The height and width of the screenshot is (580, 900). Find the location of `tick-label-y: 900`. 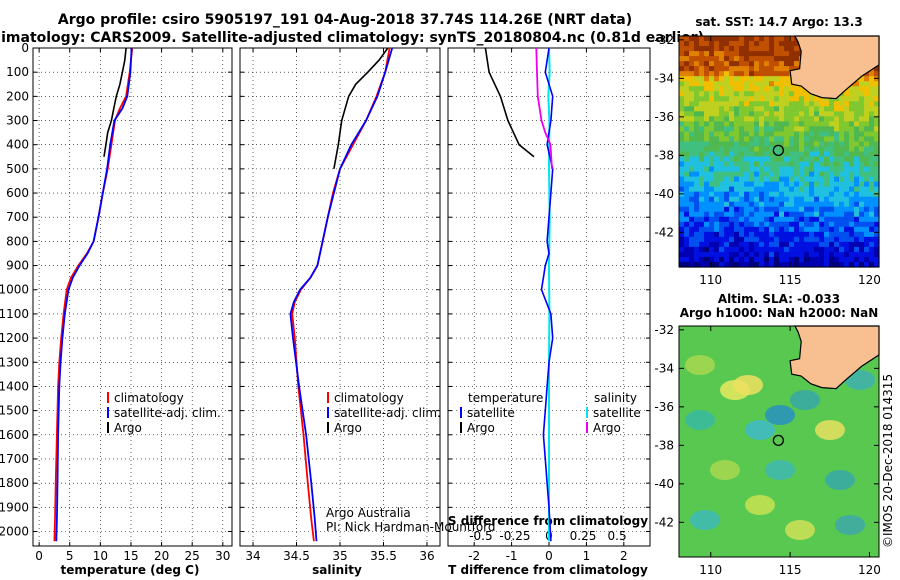

tick-label-y: 900 is located at coordinates (17, 266).